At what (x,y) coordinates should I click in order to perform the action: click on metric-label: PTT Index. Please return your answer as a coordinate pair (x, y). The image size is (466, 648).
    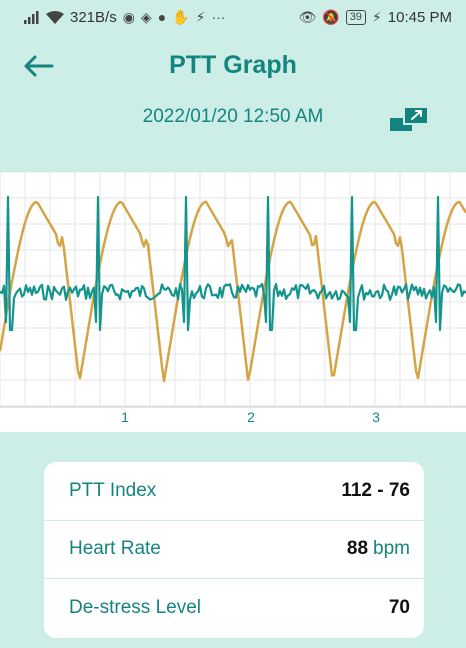
    Looking at the image, I should click on (113, 490).